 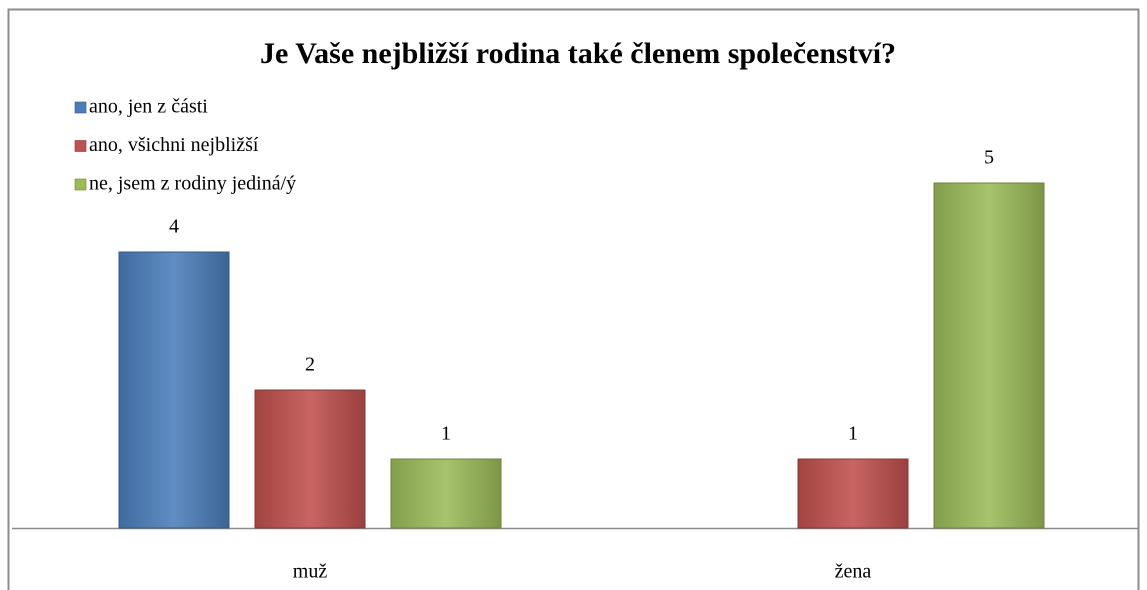 I want to click on legend-label: ano, všichni nejbližší, so click(x=174, y=145).